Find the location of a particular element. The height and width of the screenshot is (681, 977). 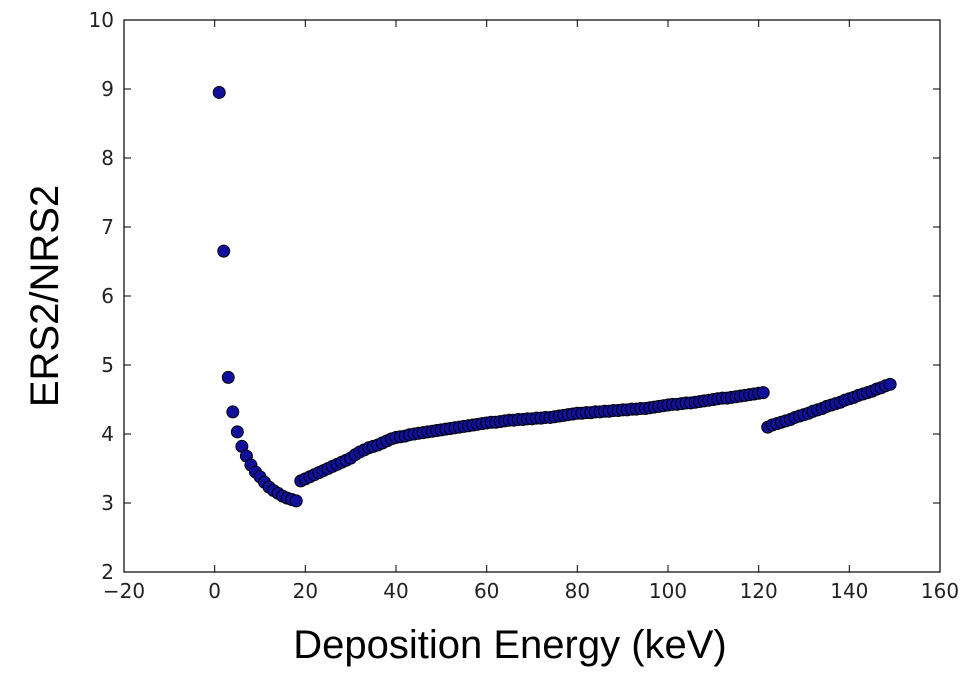

y-tick-label: 5 is located at coordinates (107, 365).